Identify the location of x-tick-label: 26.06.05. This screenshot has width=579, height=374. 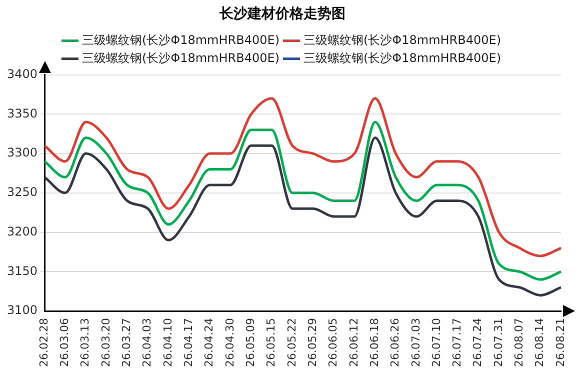
(333, 342).